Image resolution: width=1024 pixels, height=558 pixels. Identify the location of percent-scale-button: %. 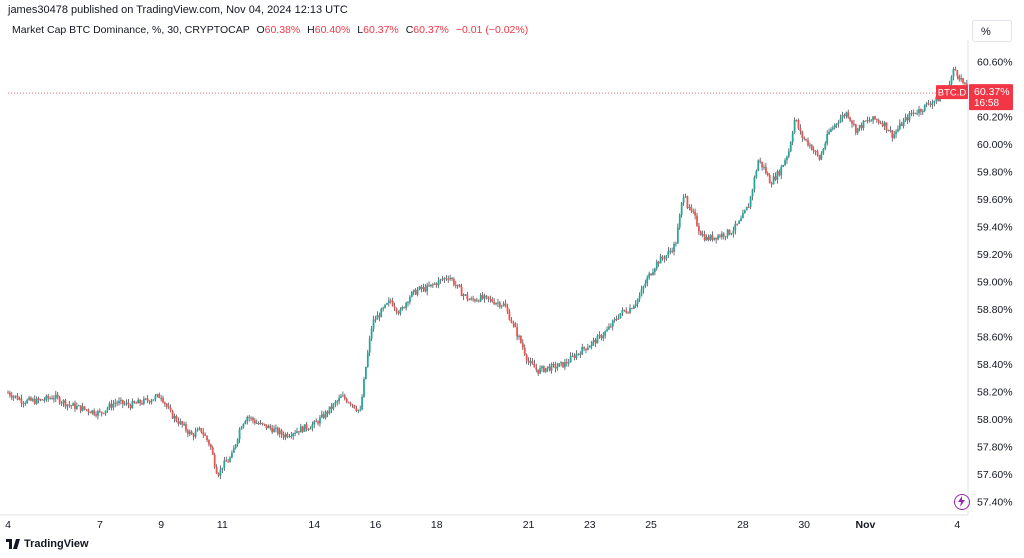
(992, 31).